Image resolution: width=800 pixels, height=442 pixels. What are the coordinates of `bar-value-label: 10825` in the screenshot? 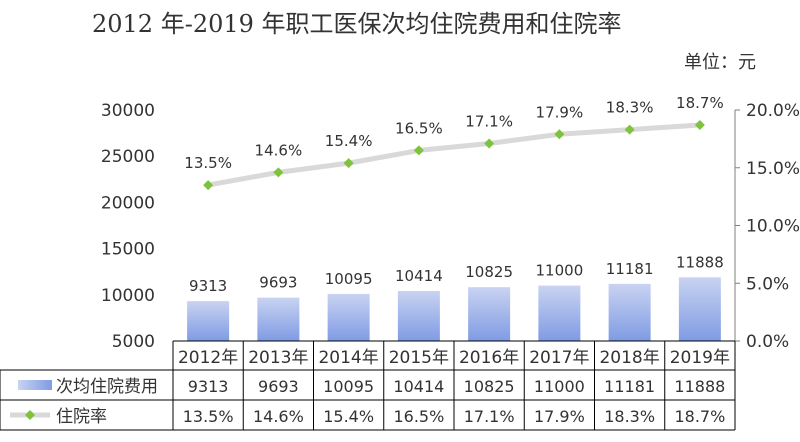 It's located at (489, 272).